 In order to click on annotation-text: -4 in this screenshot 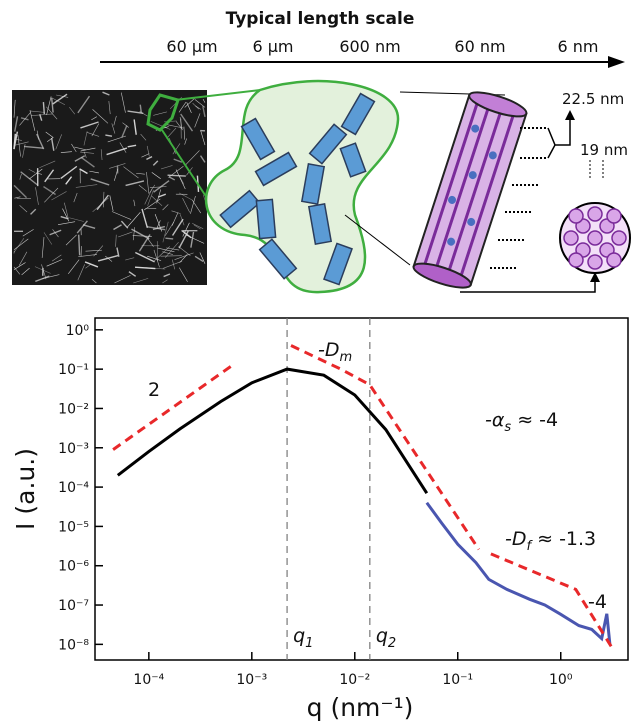, I will do `click(597, 602)`.